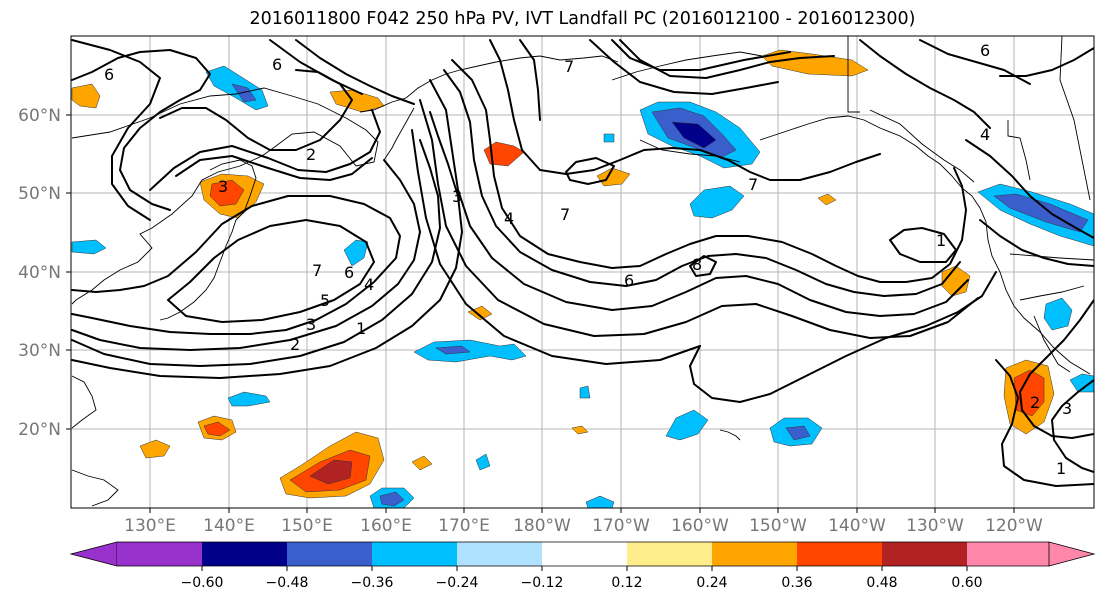 The width and height of the screenshot is (1105, 601). What do you see at coordinates (1014, 526) in the screenshot?
I see `lon-label: 120°W` at bounding box center [1014, 526].